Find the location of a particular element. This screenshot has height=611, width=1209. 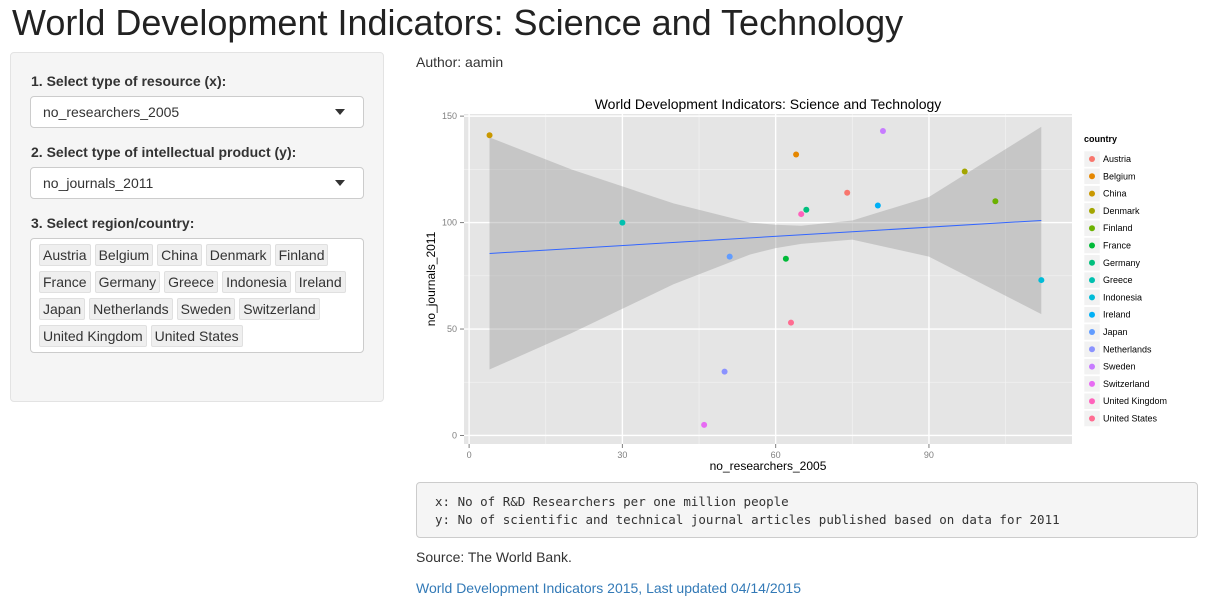

legend-label: Ireland is located at coordinates (1117, 315).